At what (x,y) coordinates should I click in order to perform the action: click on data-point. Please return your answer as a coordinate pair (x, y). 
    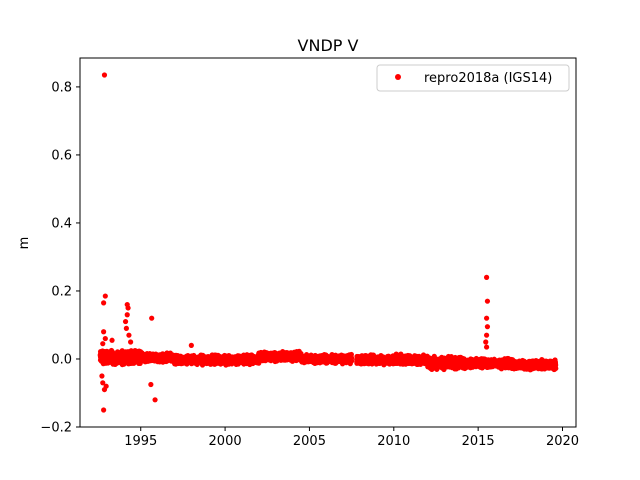
    Looking at the image, I should click on (351, 361).